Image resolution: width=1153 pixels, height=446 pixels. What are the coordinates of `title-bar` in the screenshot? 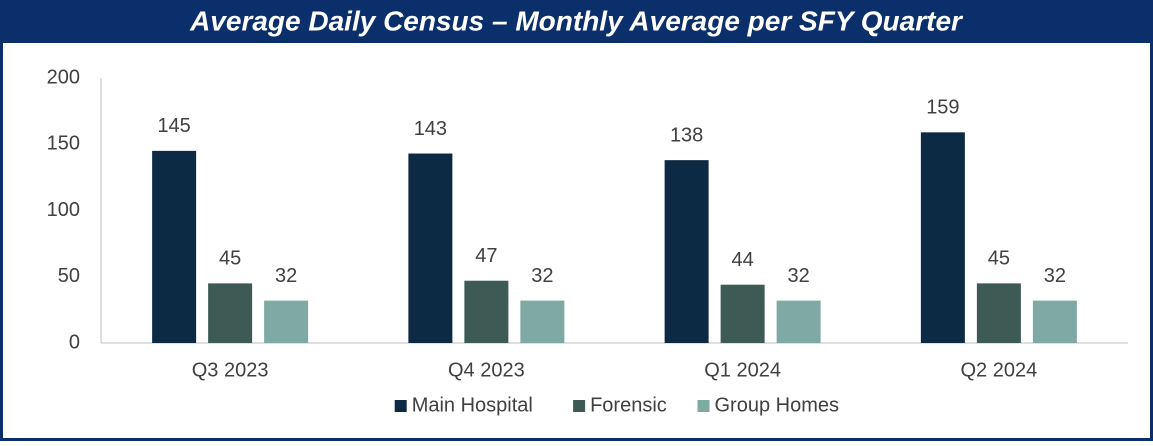 It's located at (576, 21).